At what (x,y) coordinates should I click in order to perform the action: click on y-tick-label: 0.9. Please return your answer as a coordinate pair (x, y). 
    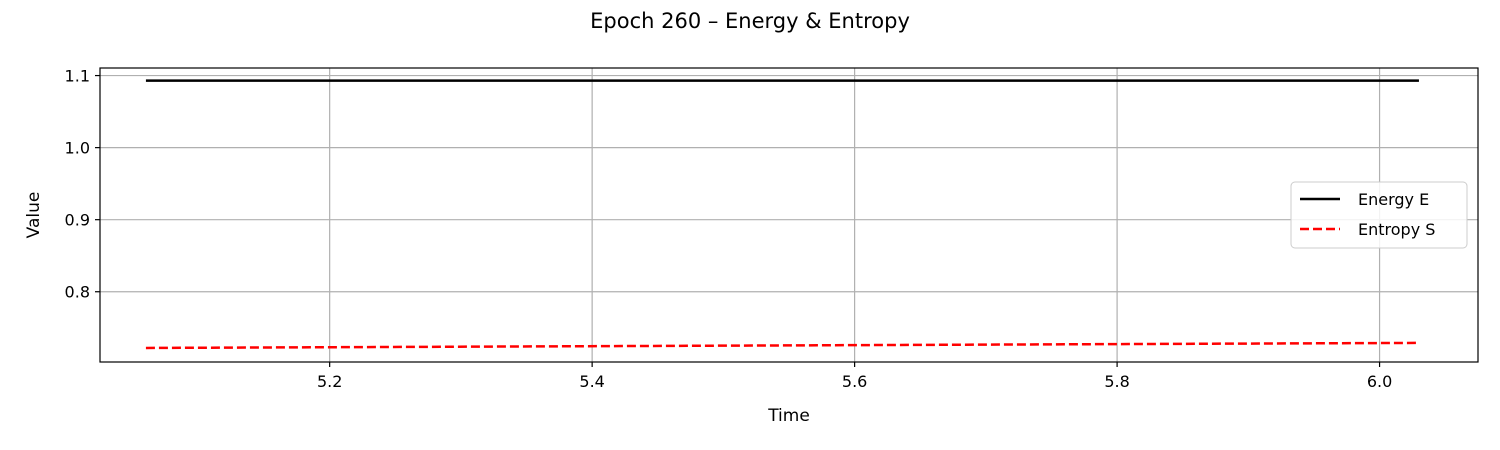
    Looking at the image, I should click on (77, 220).